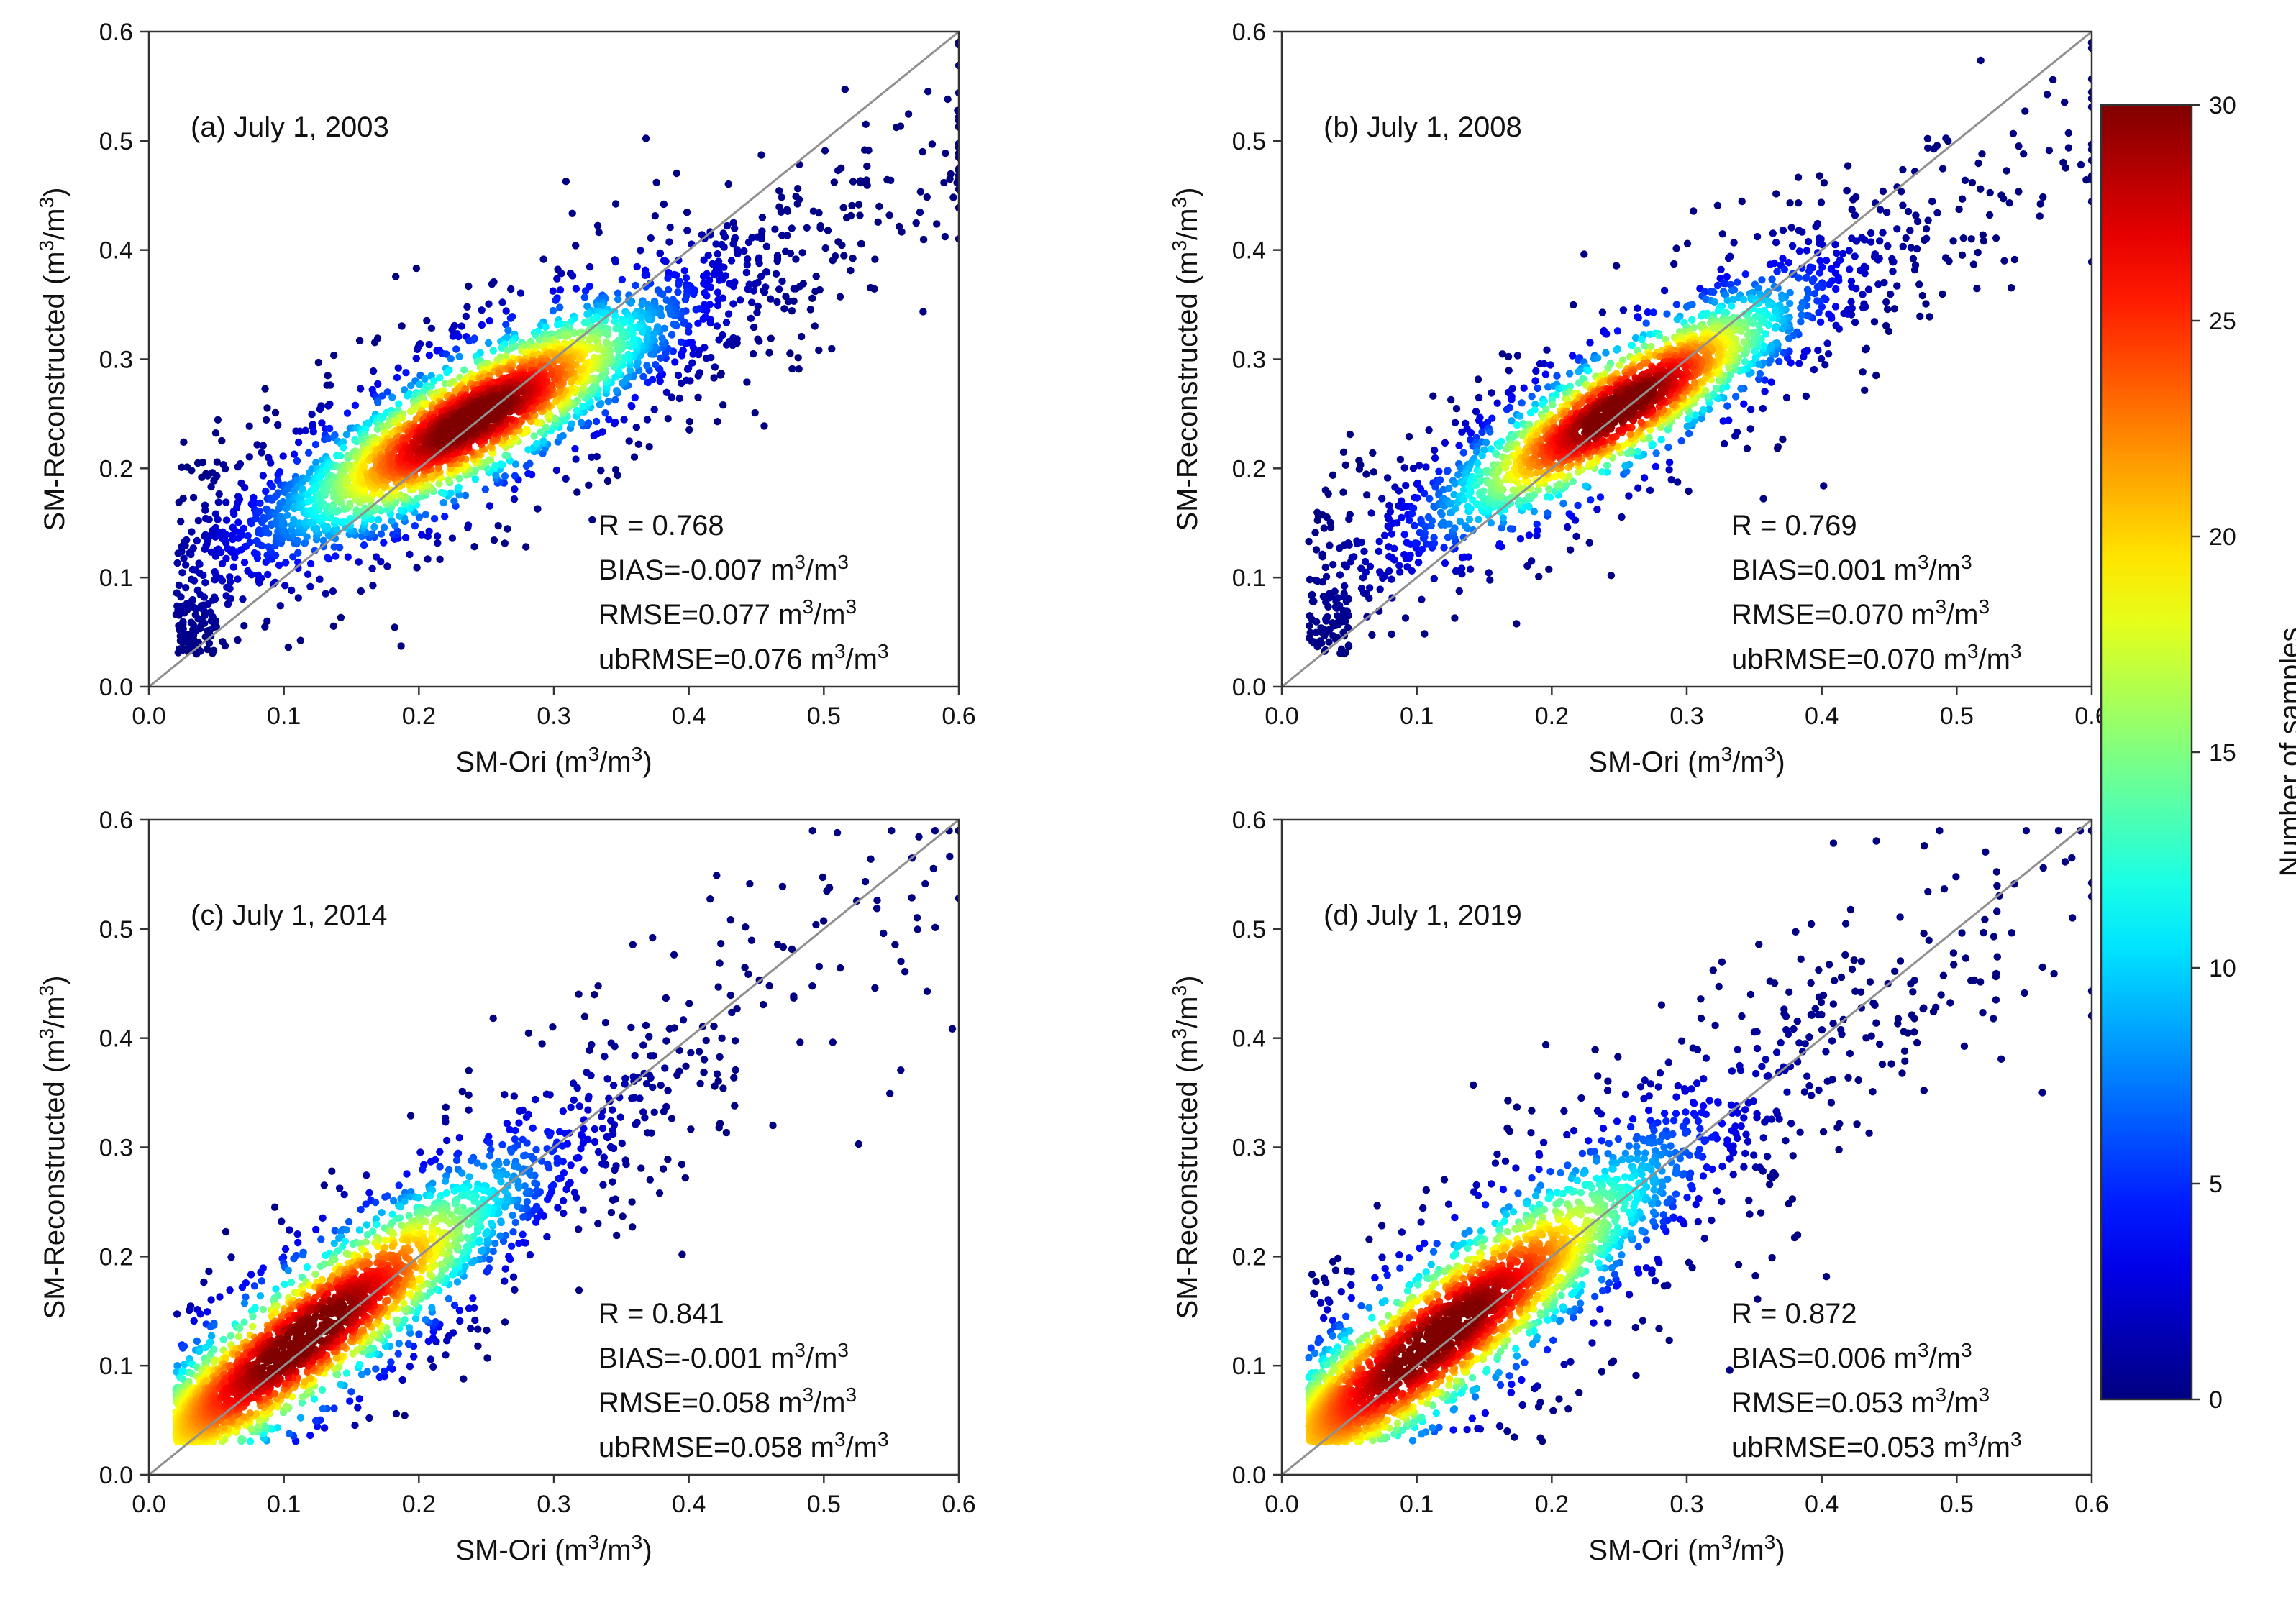  What do you see at coordinates (553, 717) in the screenshot?
I see `x-tick-label: 0.3` at bounding box center [553, 717].